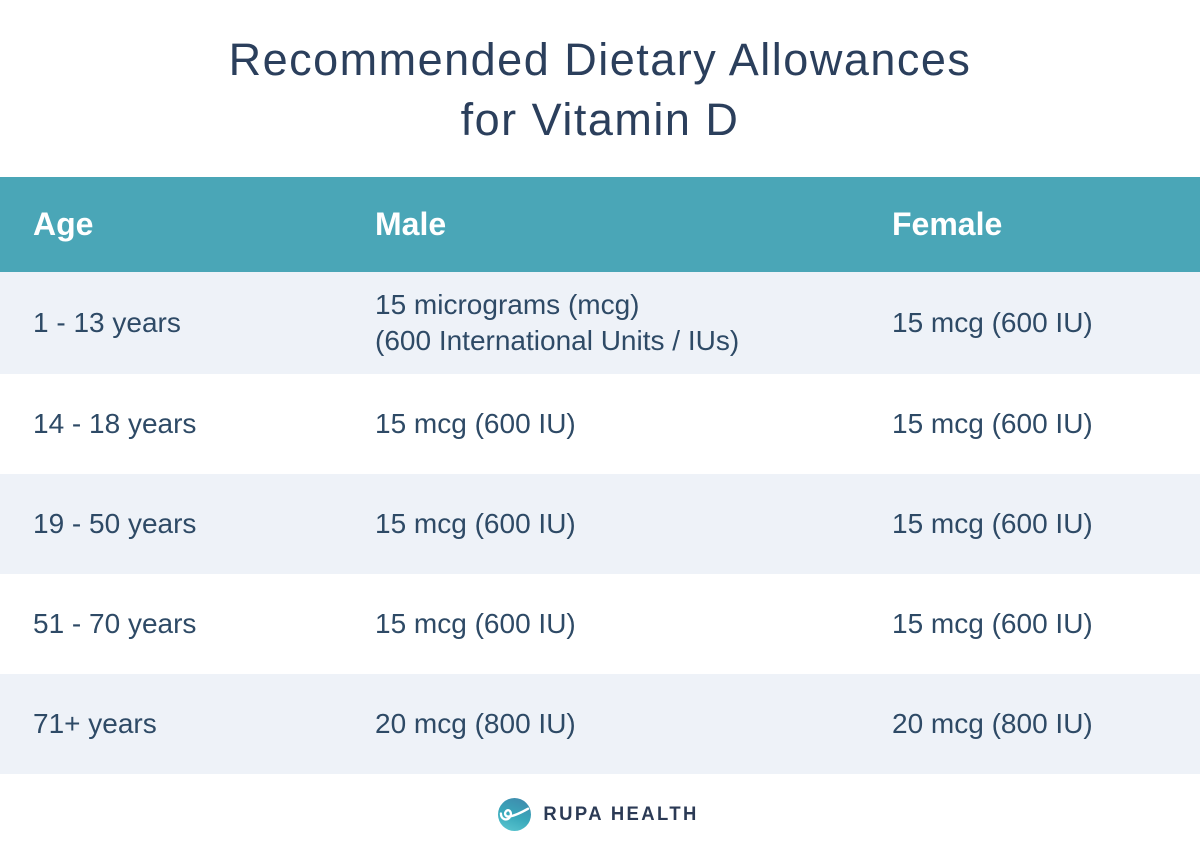  I want to click on footer: RUPA HEALTH, so click(600, 814).